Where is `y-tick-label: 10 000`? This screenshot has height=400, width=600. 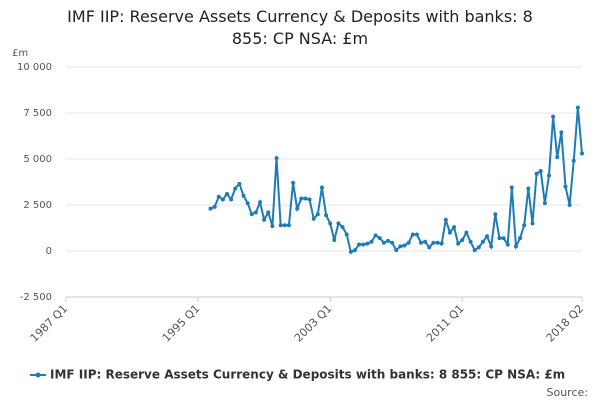
y-tick-label: 10 000 is located at coordinates (34, 67).